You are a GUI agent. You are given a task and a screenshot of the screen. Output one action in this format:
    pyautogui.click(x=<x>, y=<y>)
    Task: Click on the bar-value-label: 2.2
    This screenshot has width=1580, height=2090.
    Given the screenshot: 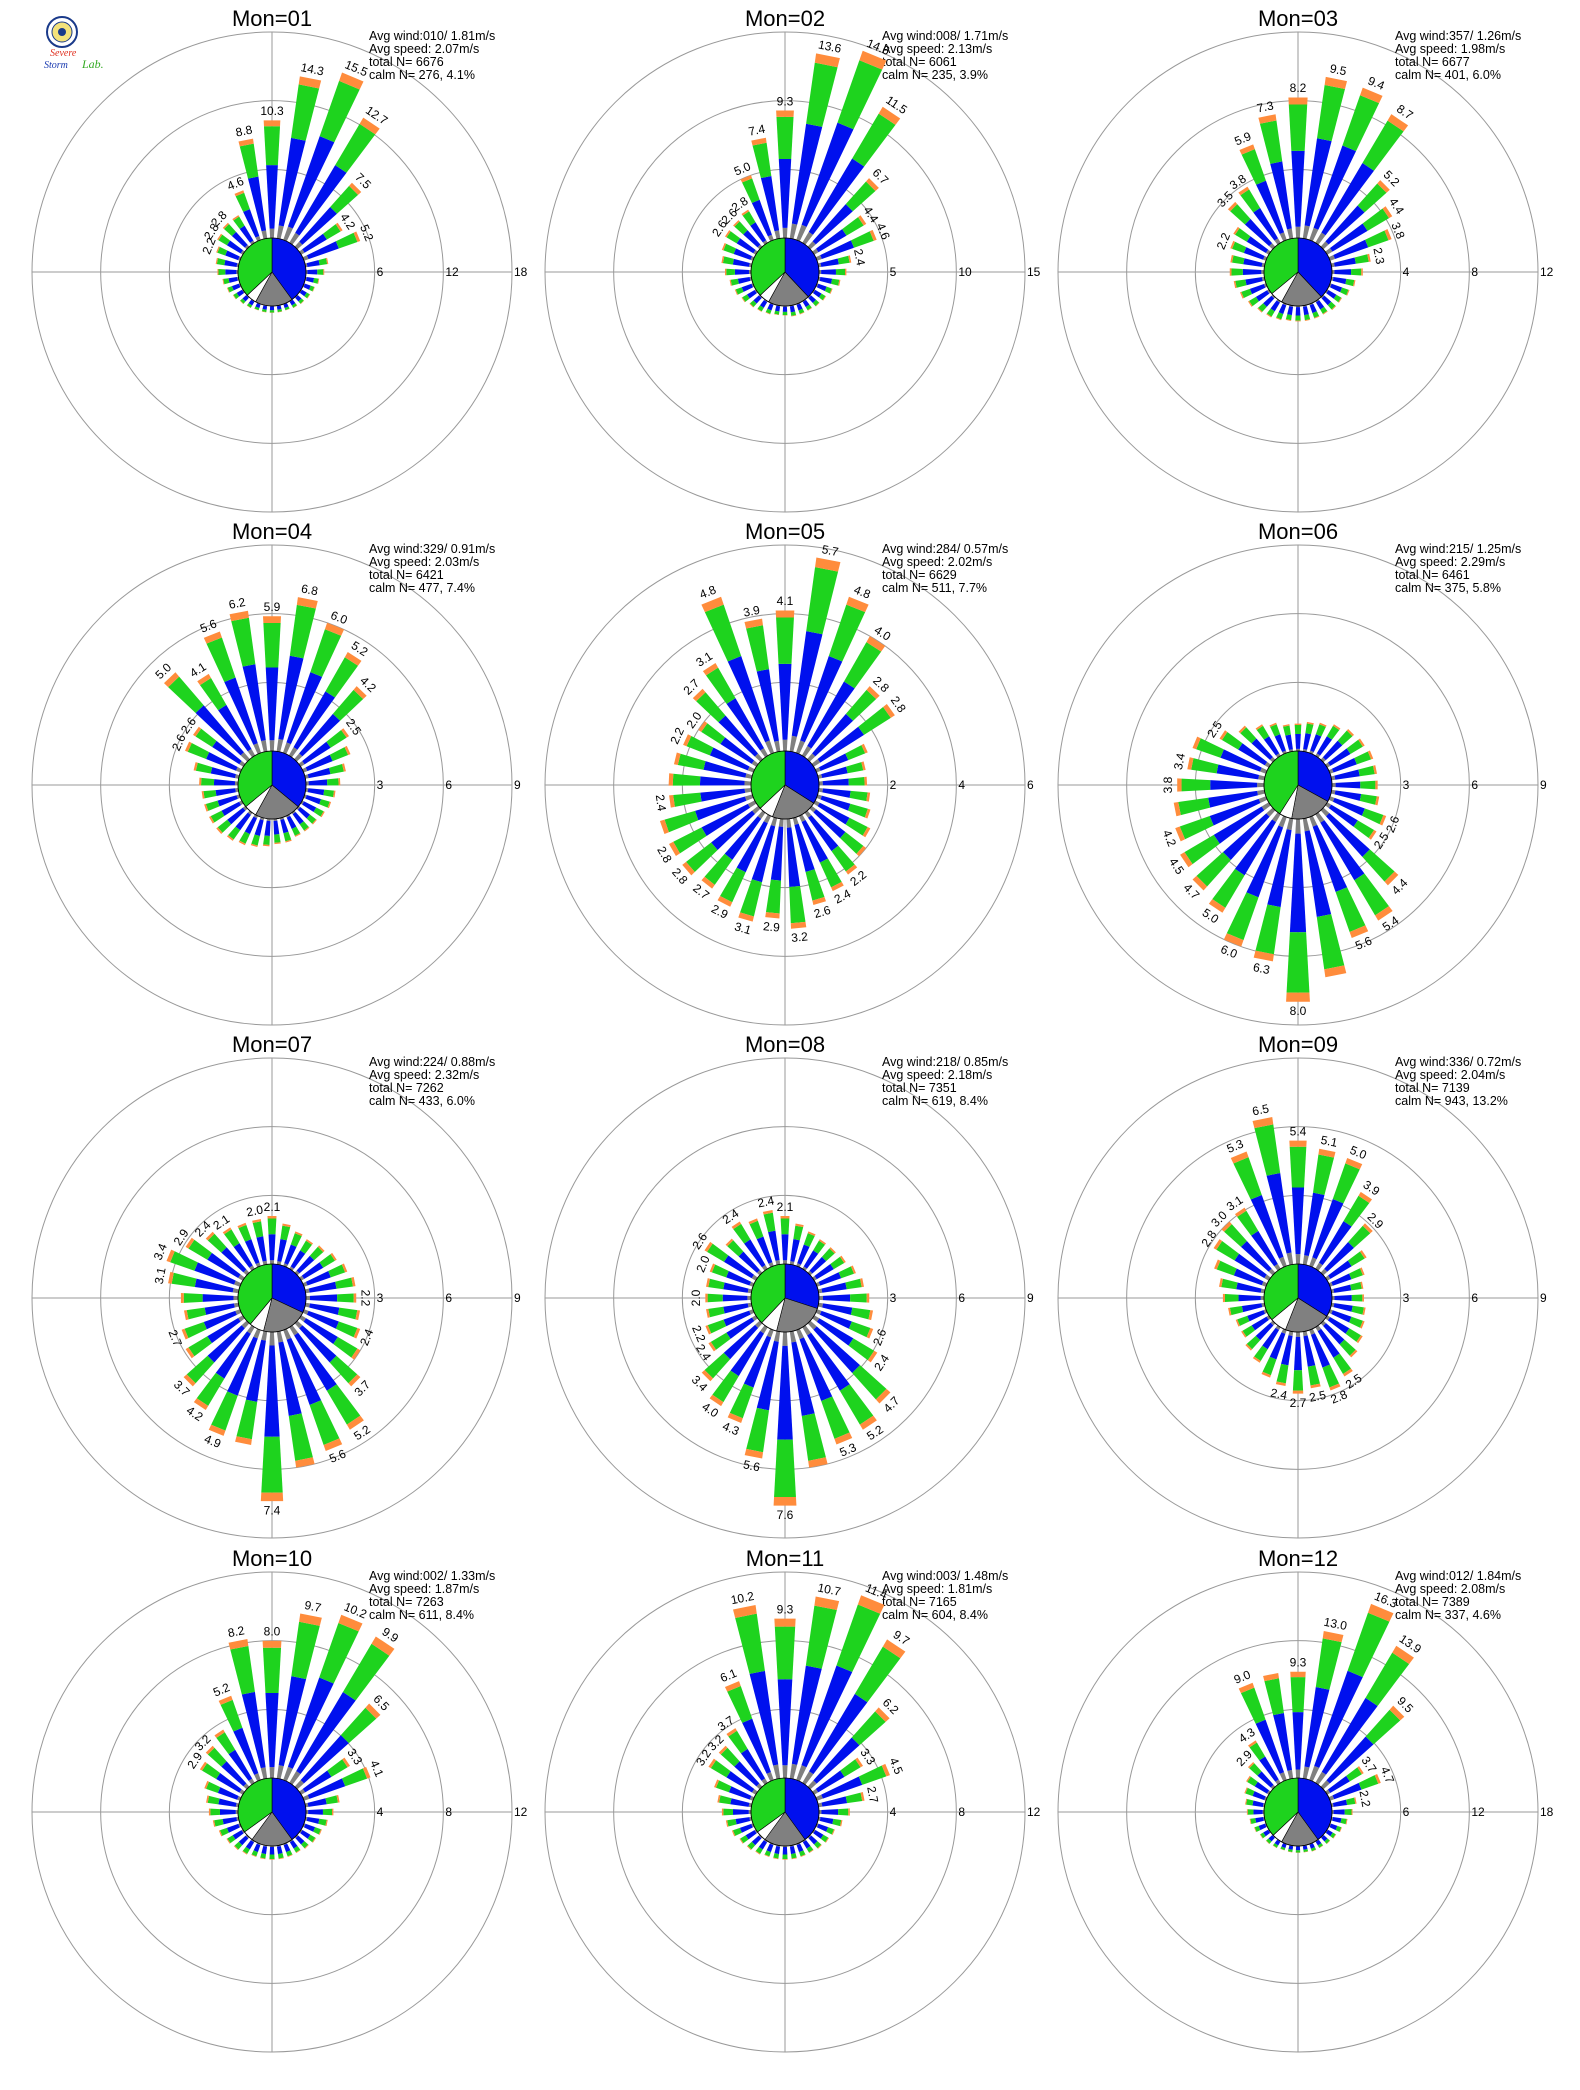 What is the action you would take?
    pyautogui.click(x=1364, y=1798)
    